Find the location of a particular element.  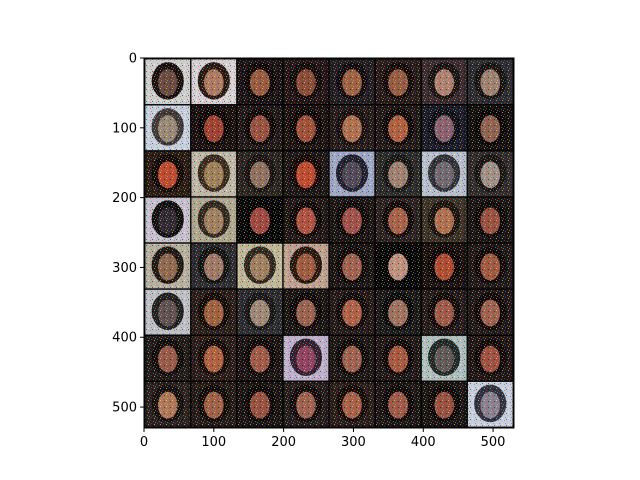

x-tick-label: 400 is located at coordinates (423, 442).